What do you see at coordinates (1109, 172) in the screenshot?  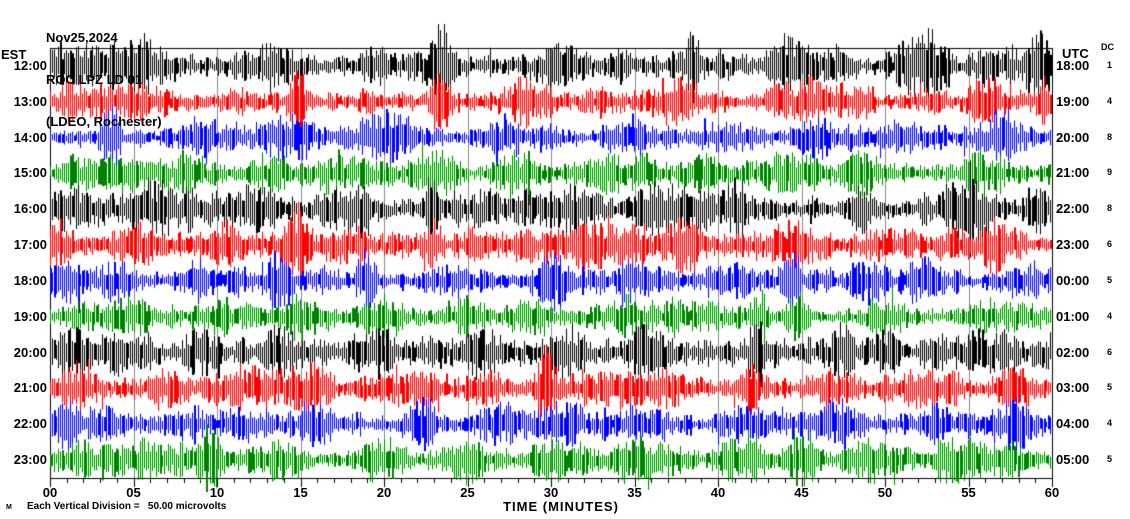 I see `dc-value: 9` at bounding box center [1109, 172].